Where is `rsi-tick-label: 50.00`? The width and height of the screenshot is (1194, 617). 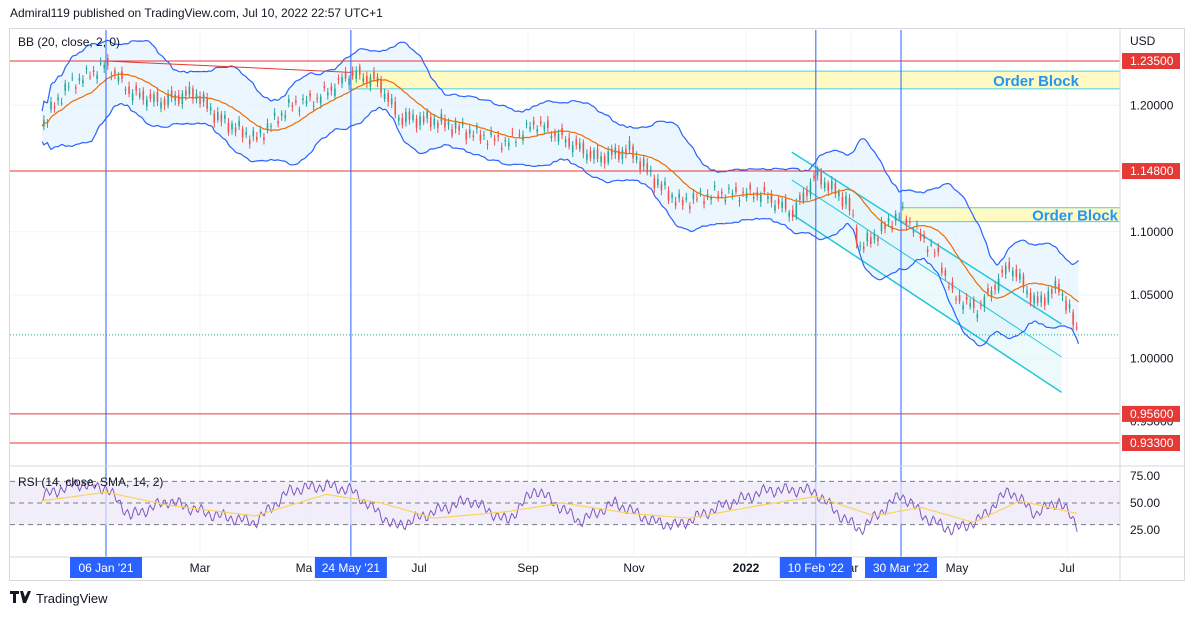 rsi-tick-label: 50.00 is located at coordinates (1145, 503).